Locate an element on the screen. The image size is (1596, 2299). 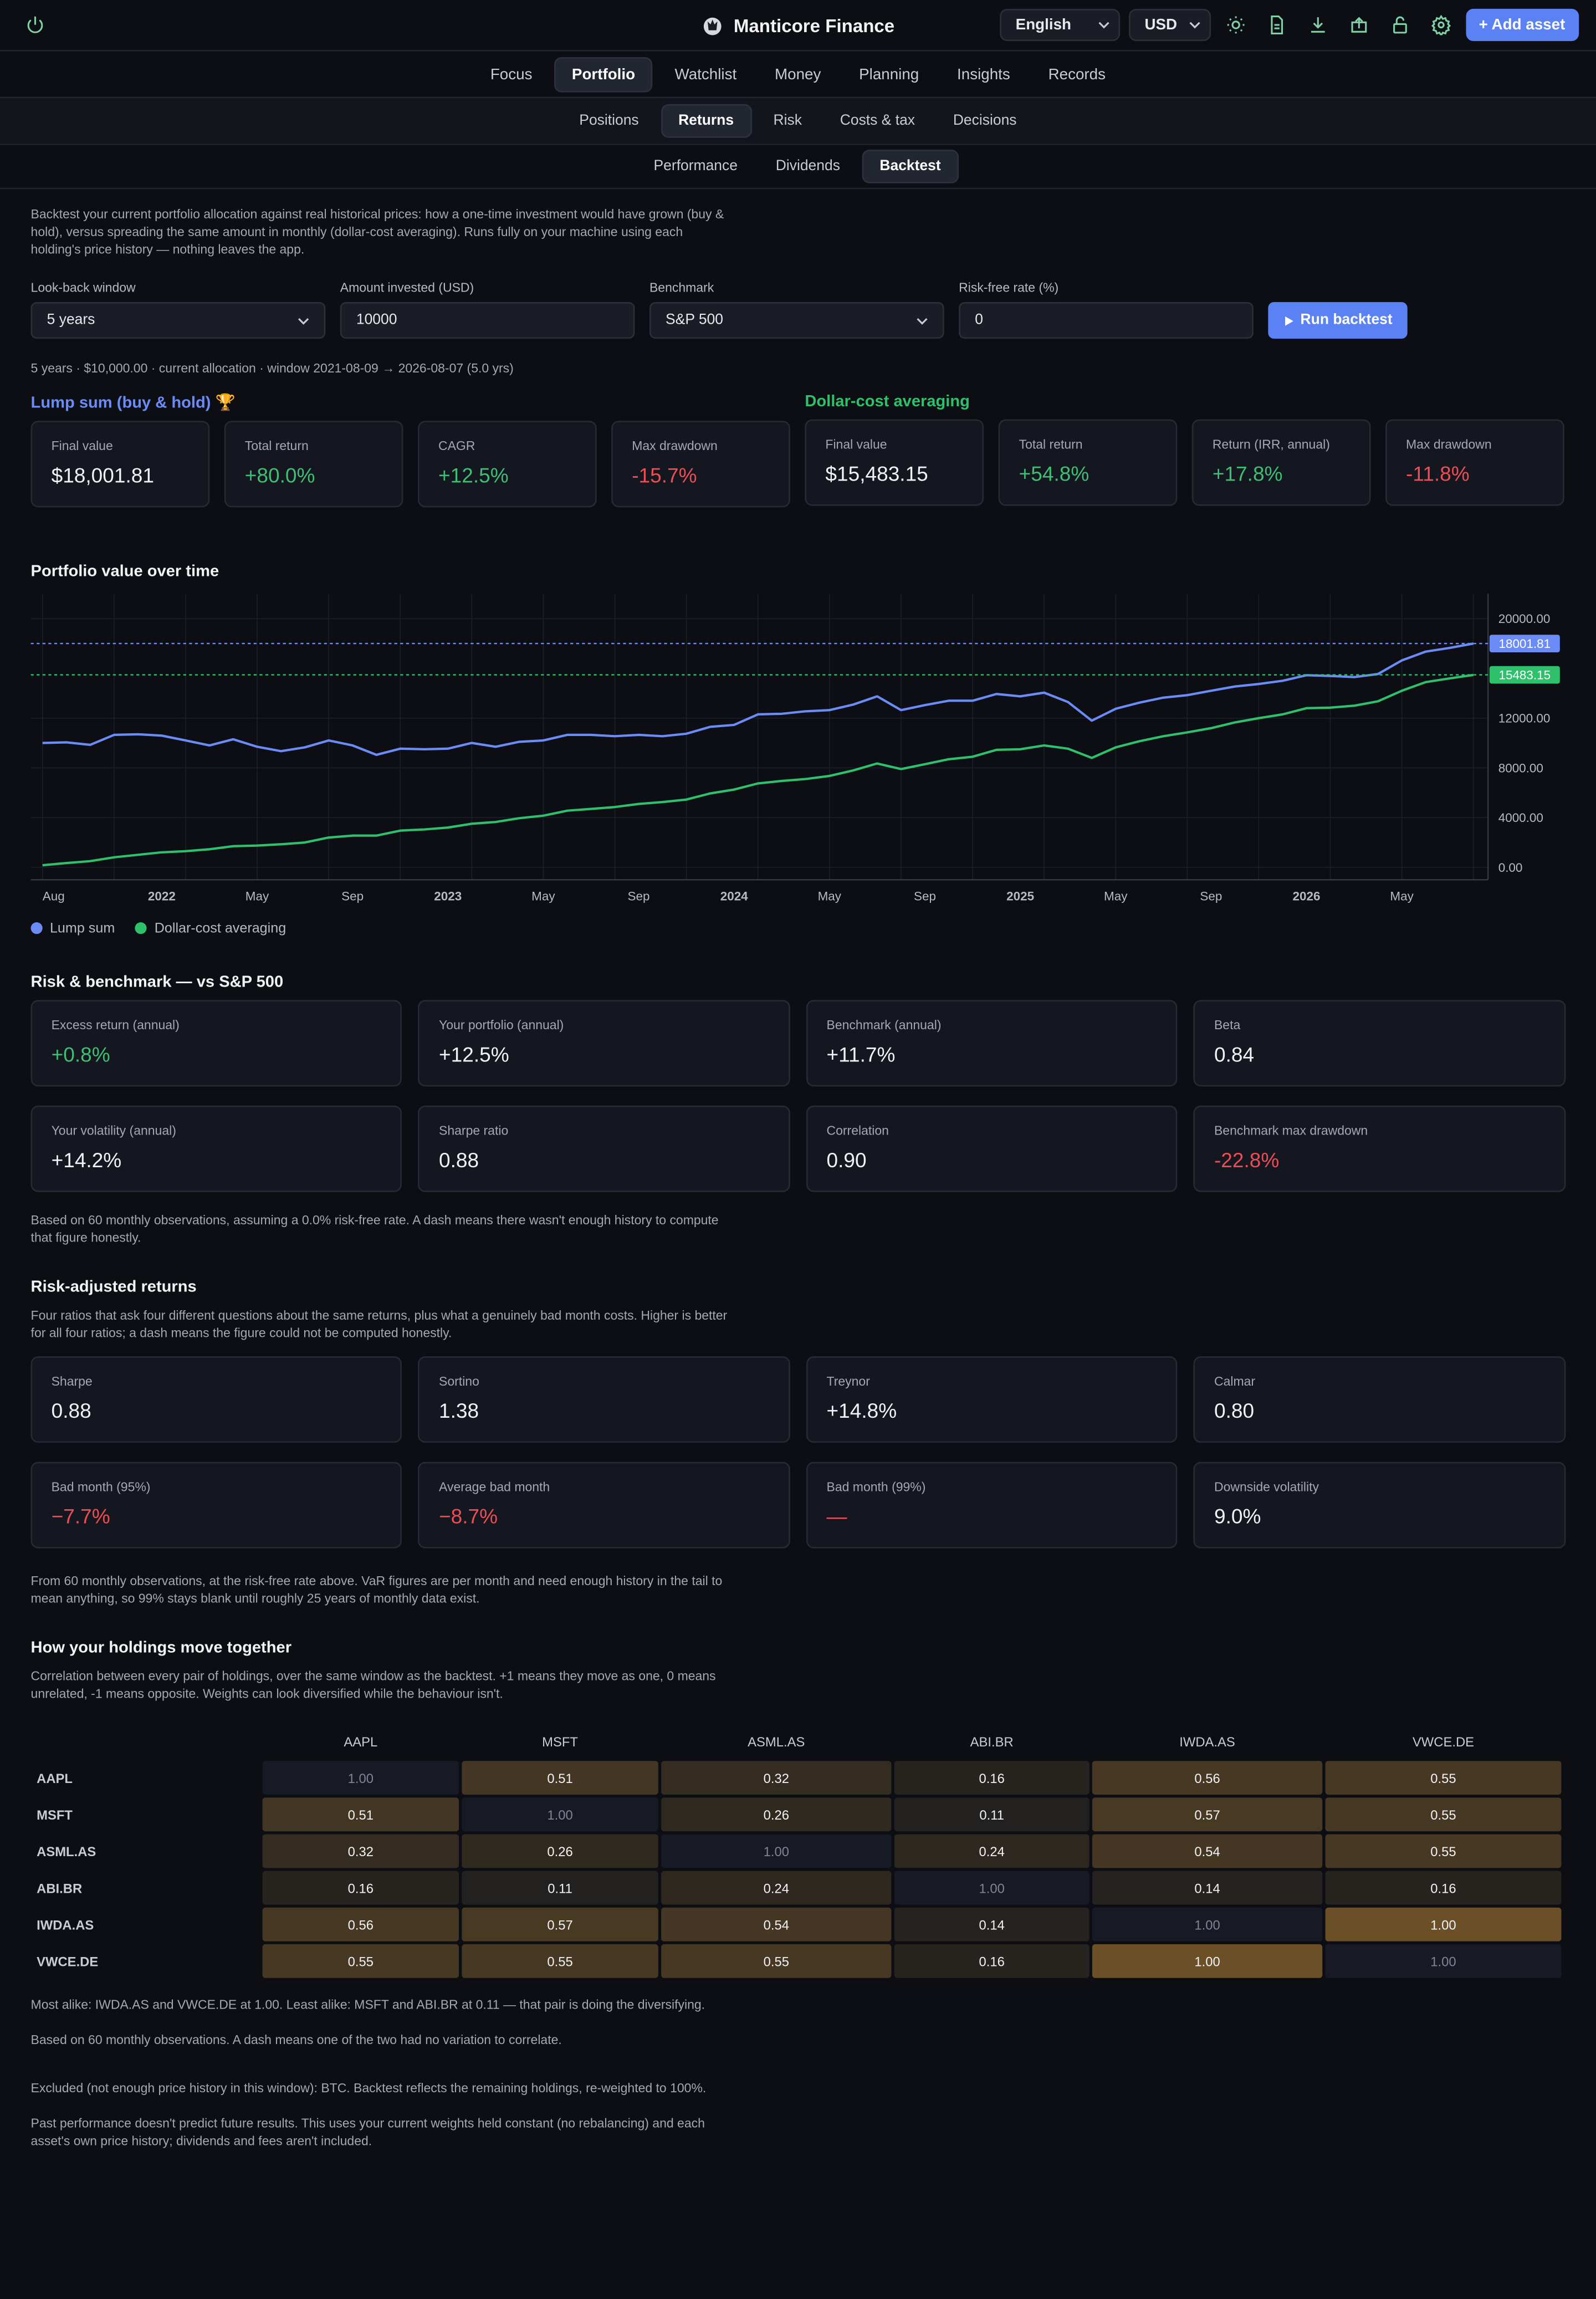
matrix-cell: 0.26 is located at coordinates (560, 1851).